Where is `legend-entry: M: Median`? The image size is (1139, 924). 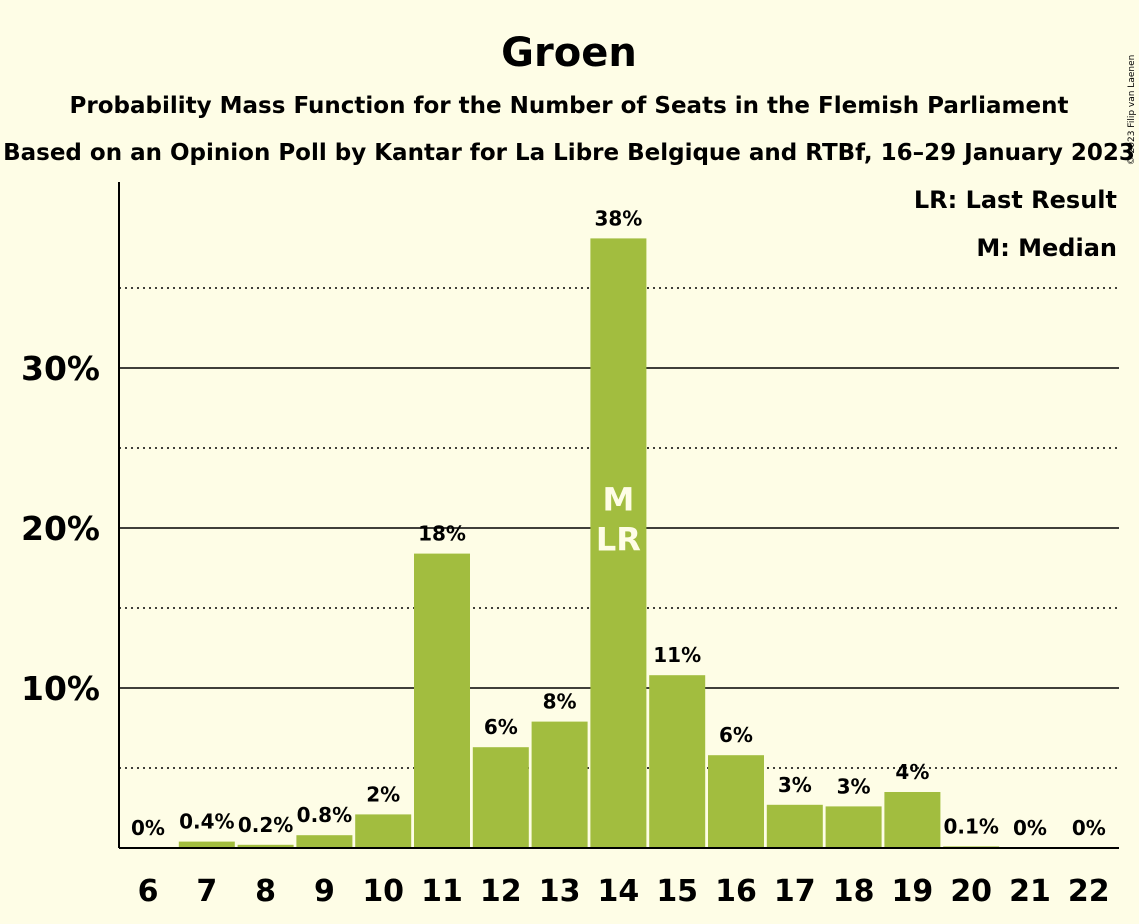 legend-entry: M: Median is located at coordinates (1046, 248).